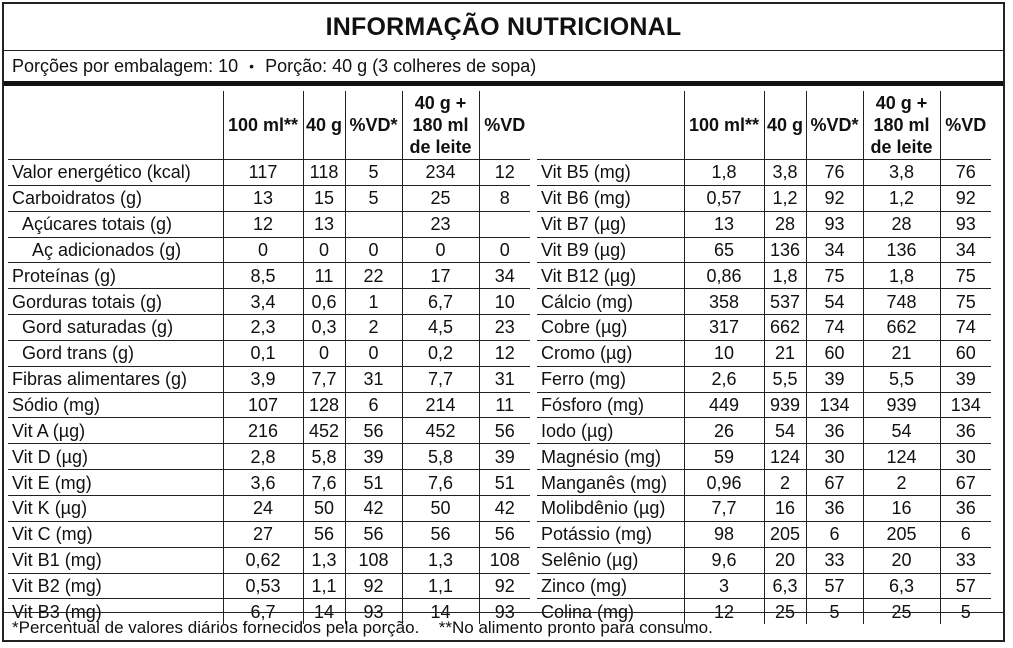 Image resolution: width=1013 pixels, height=648 pixels. I want to click on header-100ml: 100 ml**, so click(262, 125).